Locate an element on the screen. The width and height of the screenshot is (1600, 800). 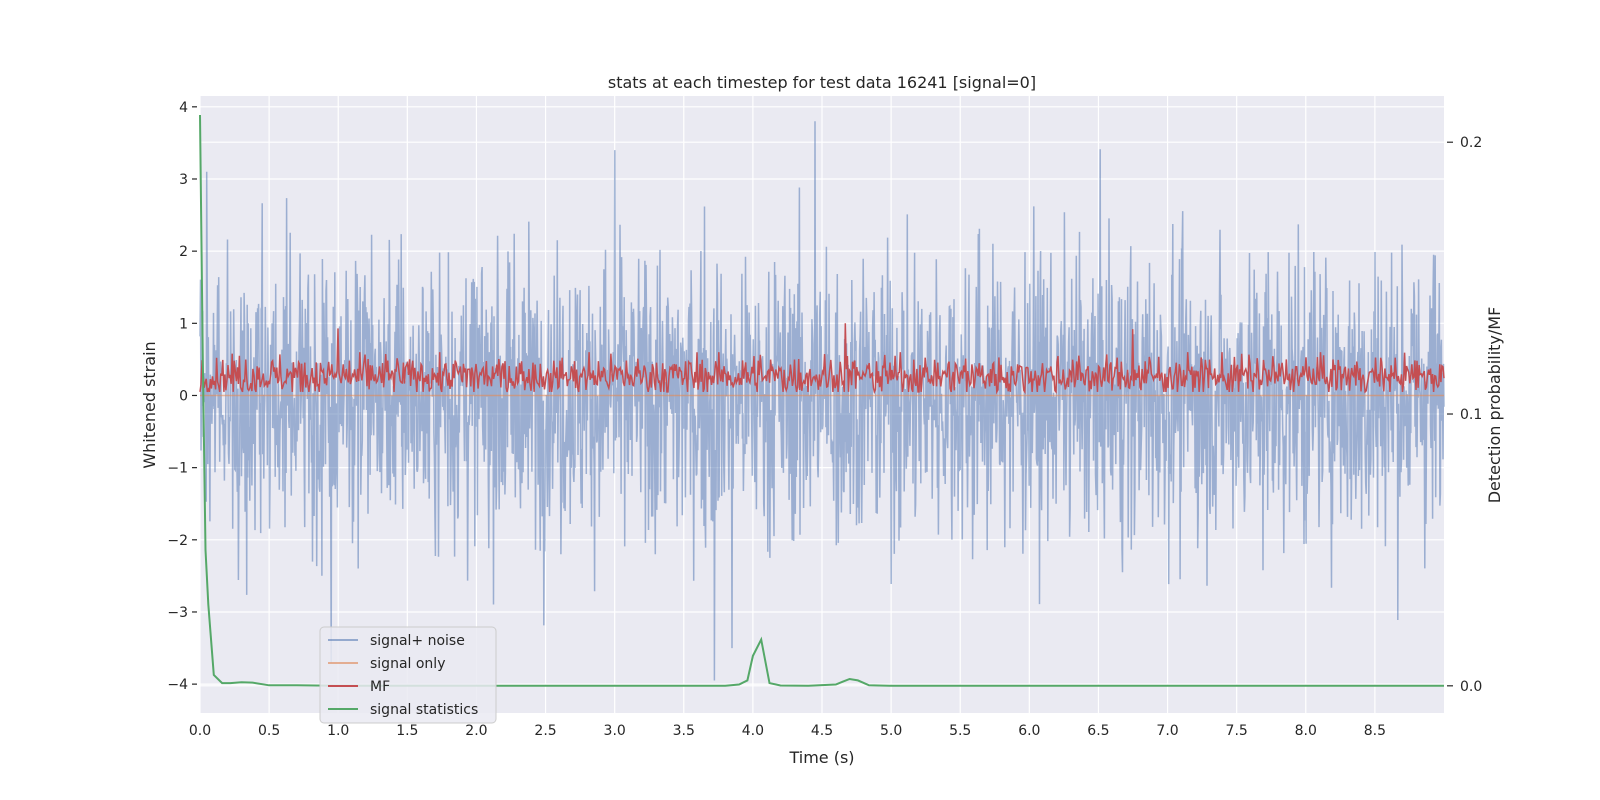
x-tick-label: 4.5 is located at coordinates (822, 731).